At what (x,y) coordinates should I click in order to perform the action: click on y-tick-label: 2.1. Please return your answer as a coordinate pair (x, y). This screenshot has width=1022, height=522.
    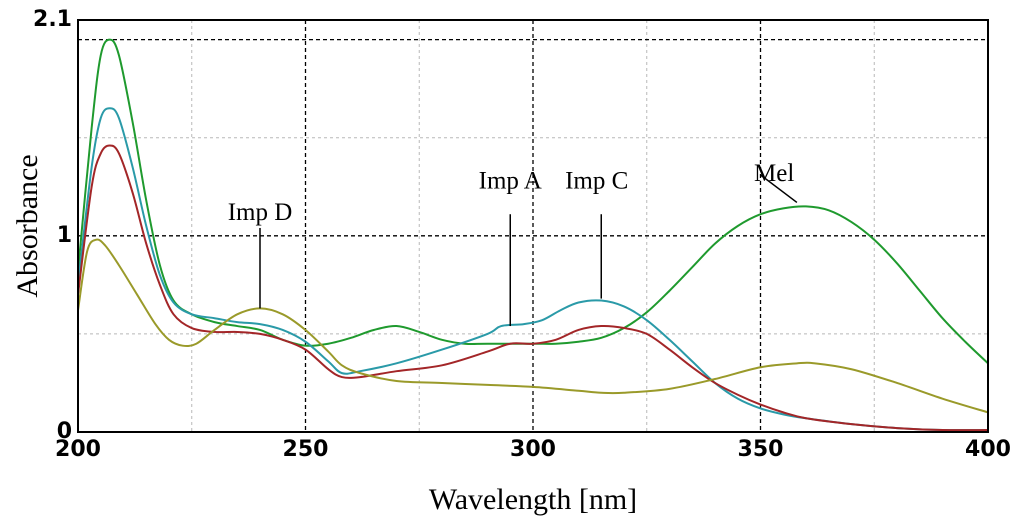
    Looking at the image, I should click on (52, 19).